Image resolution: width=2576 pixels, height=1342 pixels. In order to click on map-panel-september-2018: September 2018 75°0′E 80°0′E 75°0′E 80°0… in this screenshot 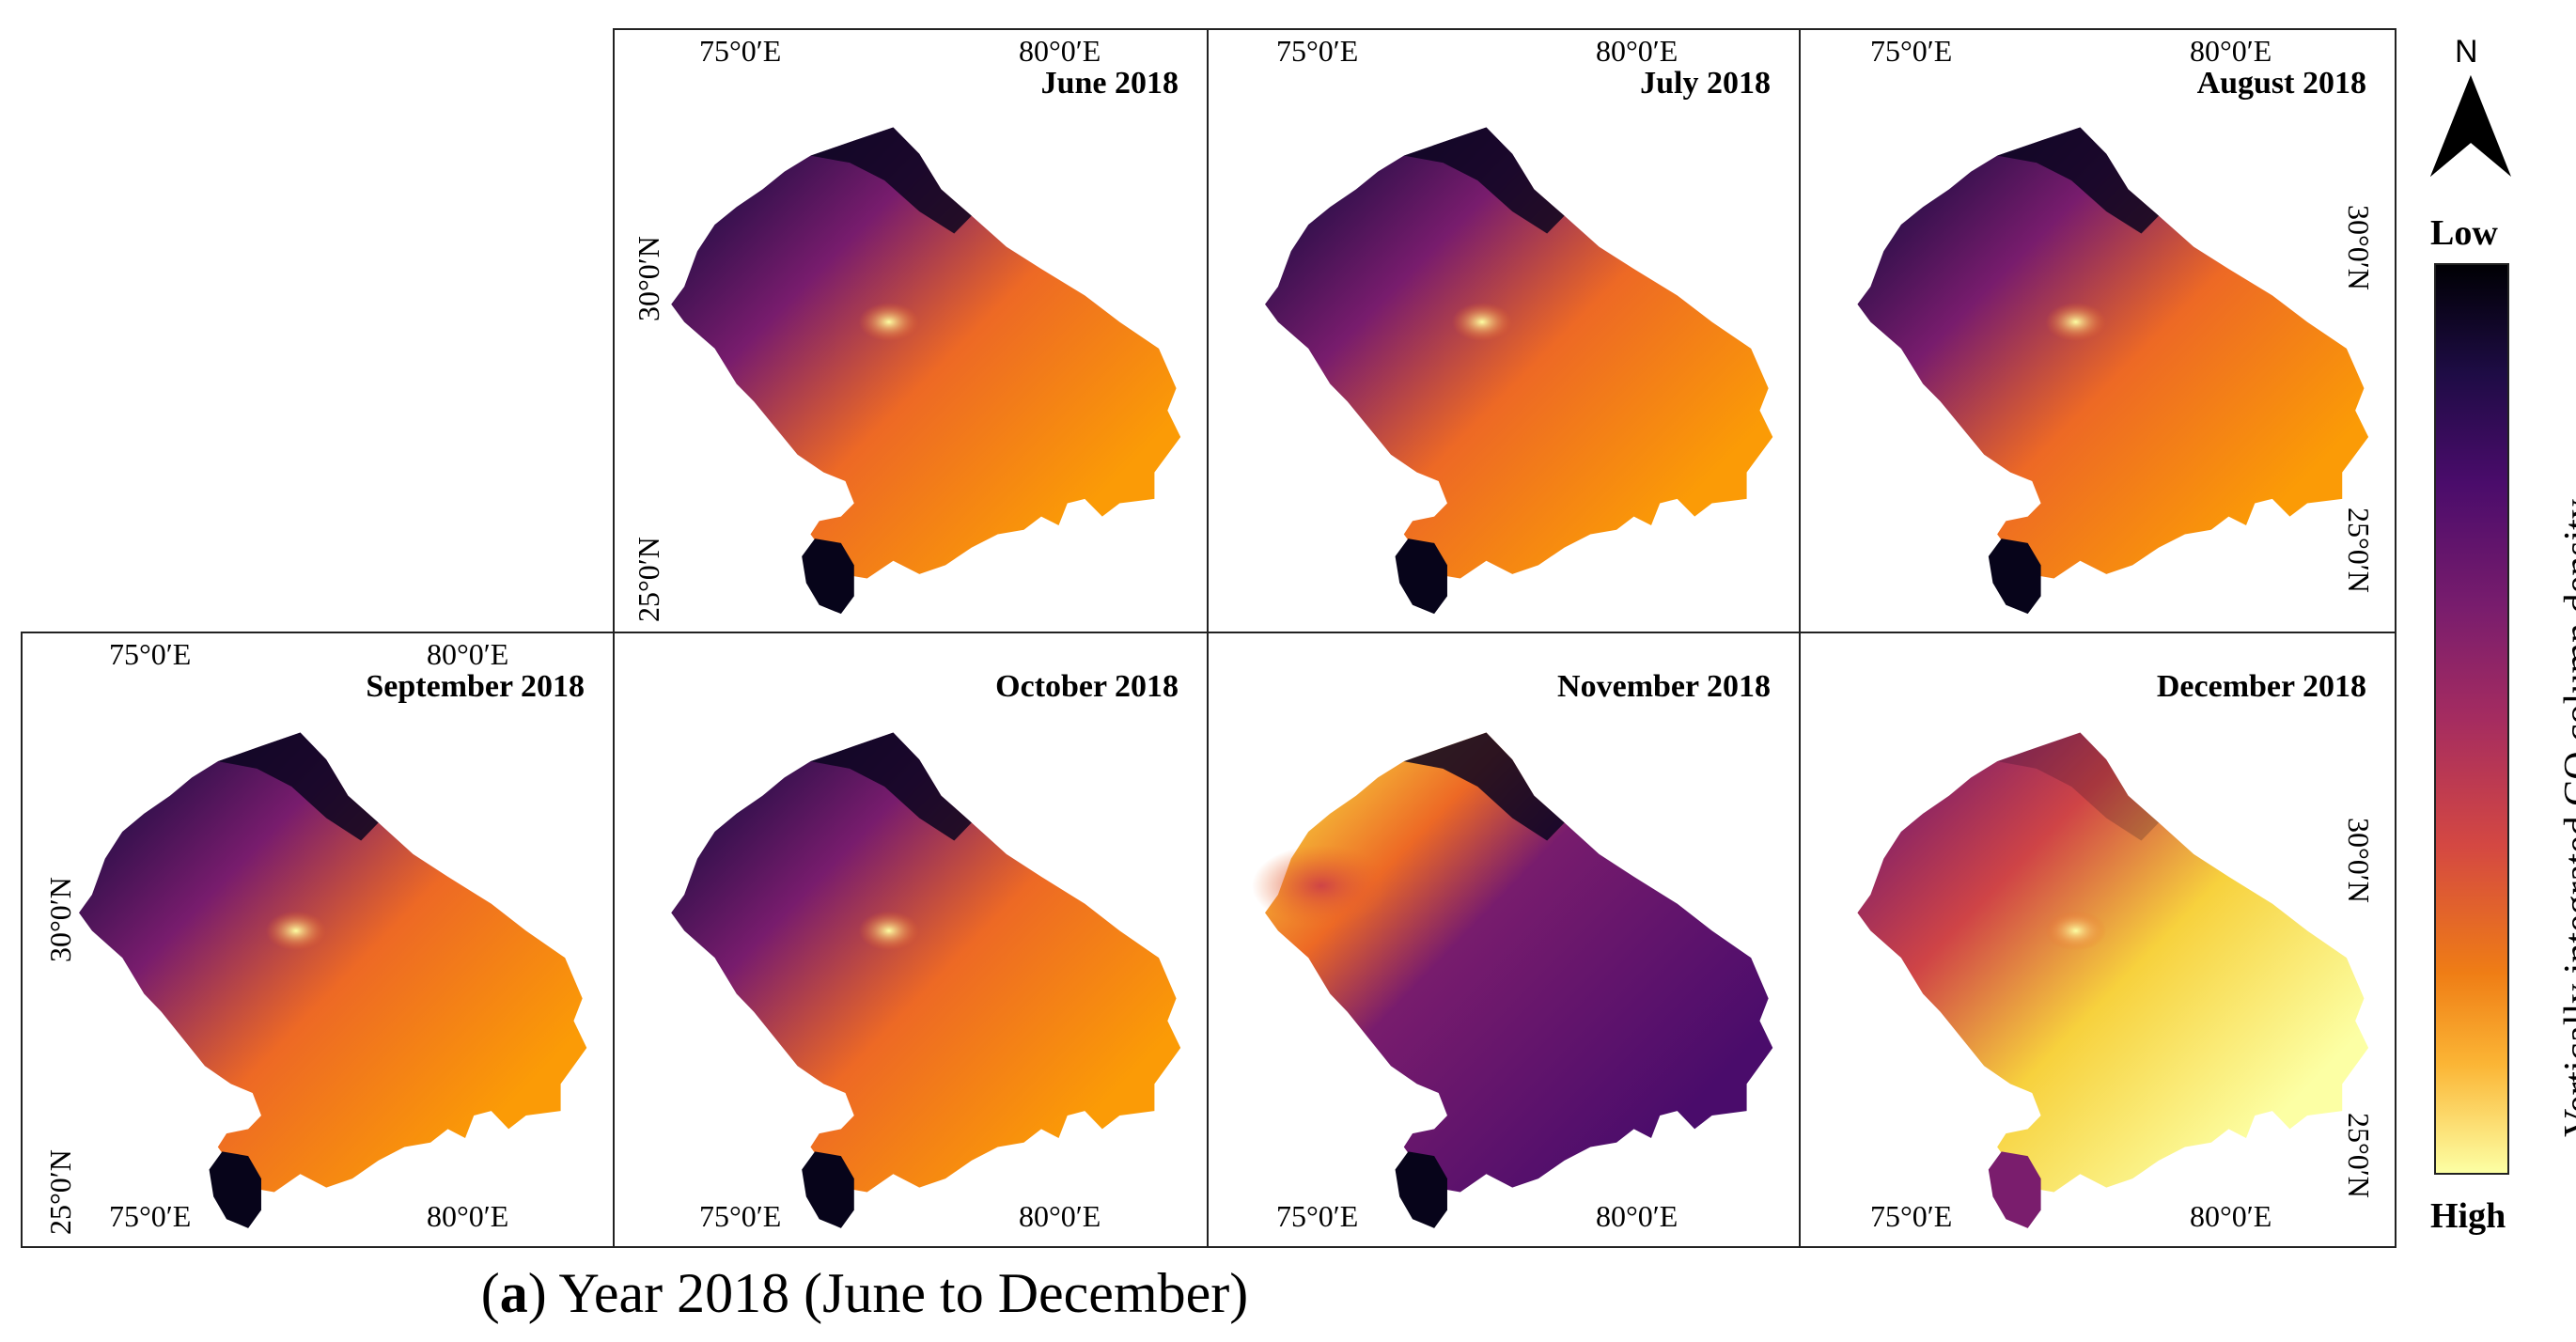, I will do `click(318, 940)`.